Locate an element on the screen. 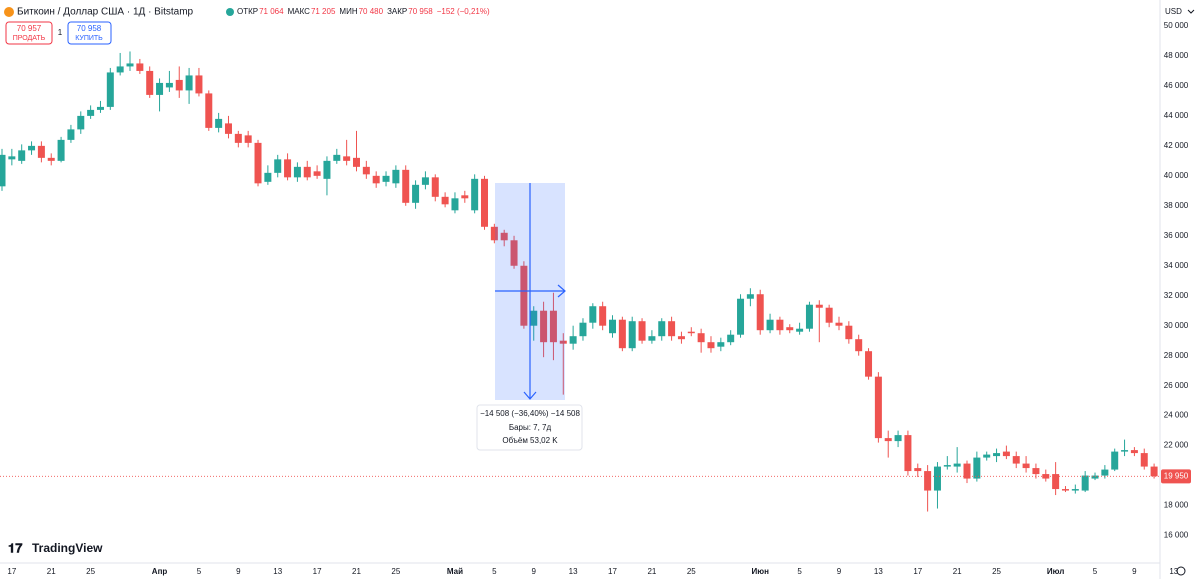  stat-label: ЗАКР is located at coordinates (397, 11).